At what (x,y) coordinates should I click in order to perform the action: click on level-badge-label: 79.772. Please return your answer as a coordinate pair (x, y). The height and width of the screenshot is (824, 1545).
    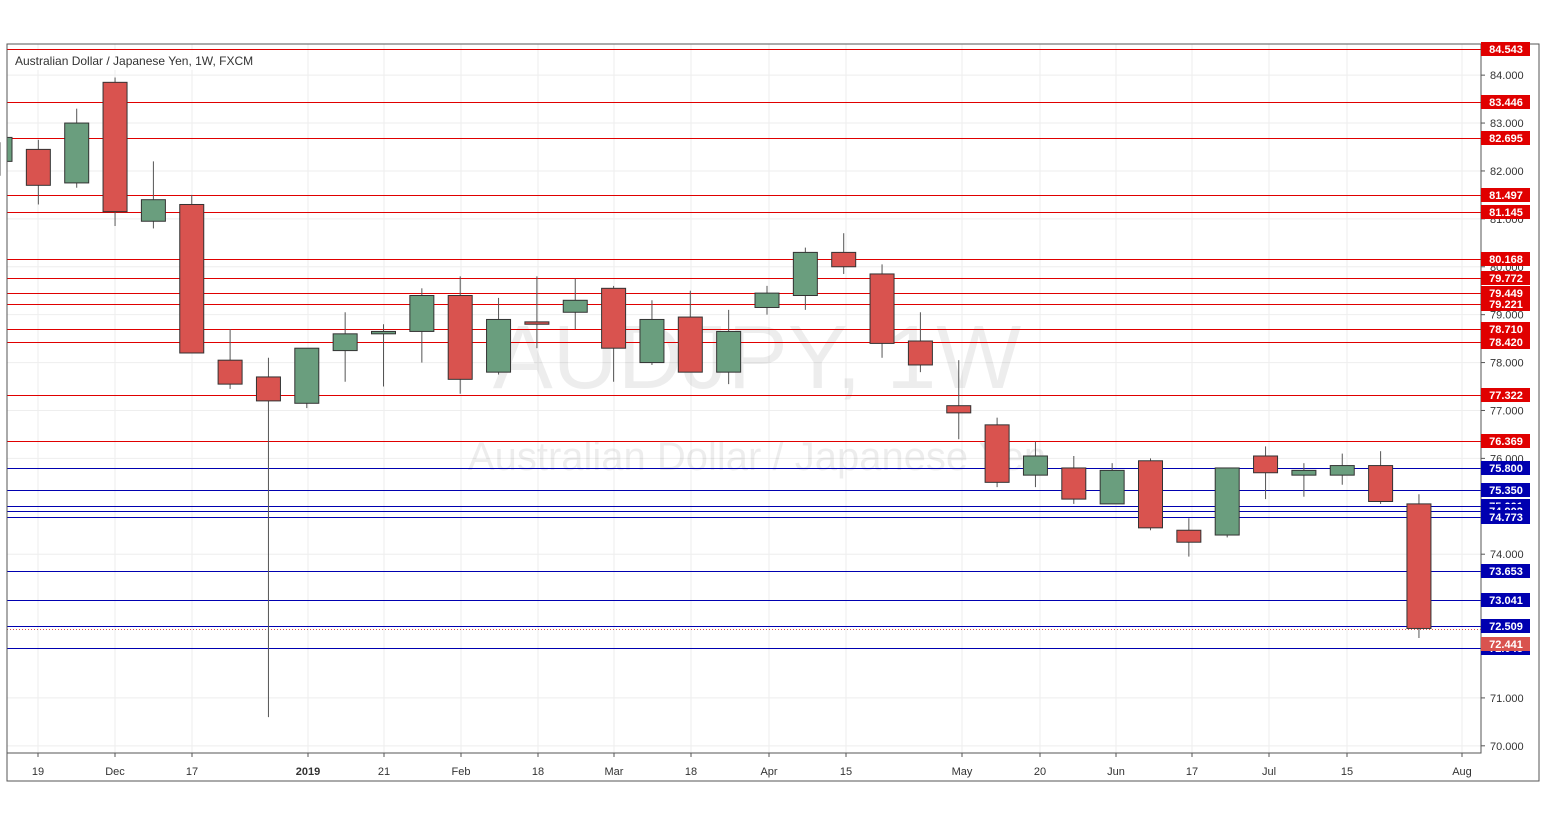
    Looking at the image, I should click on (1506, 279).